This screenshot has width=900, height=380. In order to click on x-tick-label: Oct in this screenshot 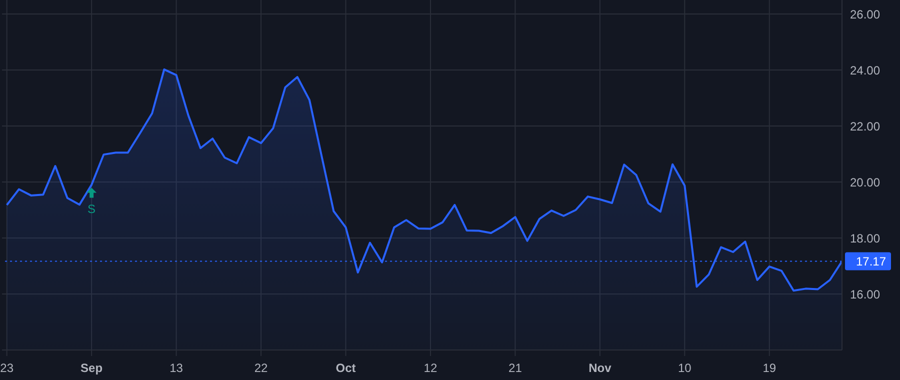, I will do `click(346, 368)`.